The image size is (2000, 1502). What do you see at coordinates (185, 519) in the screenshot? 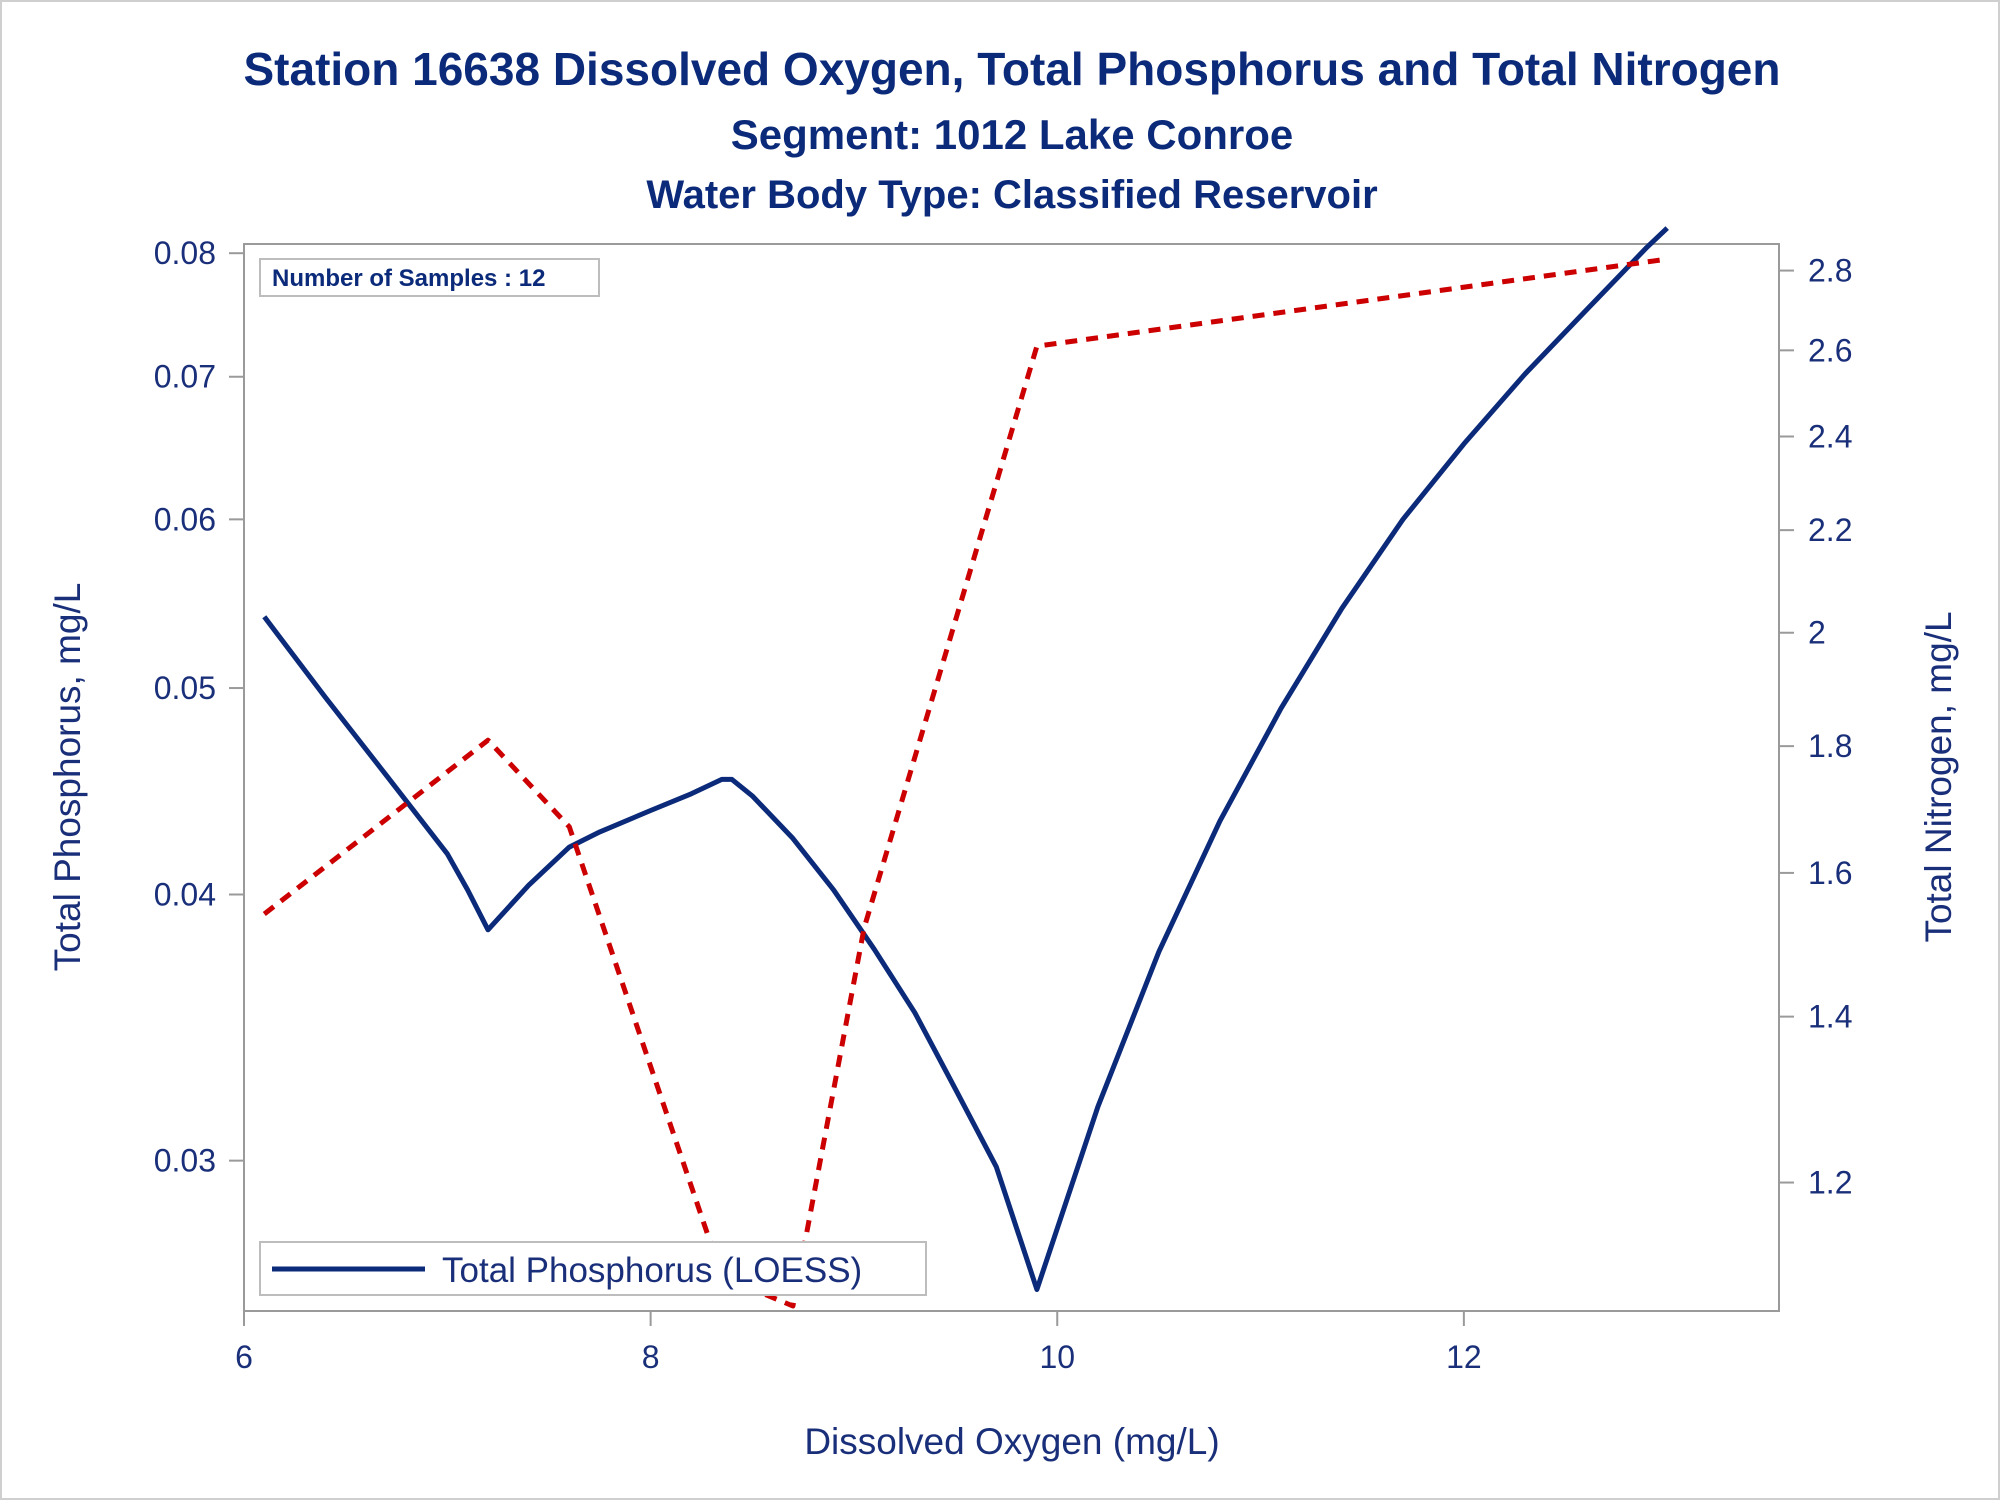
I see `y-left-tick-label: 0.06` at bounding box center [185, 519].